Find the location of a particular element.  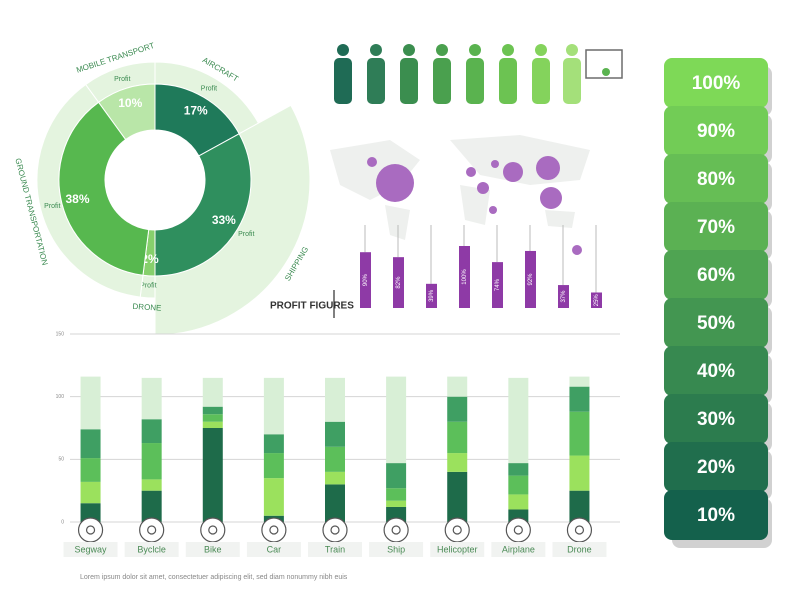

value-label: 37% is located at coordinates (564, 296).